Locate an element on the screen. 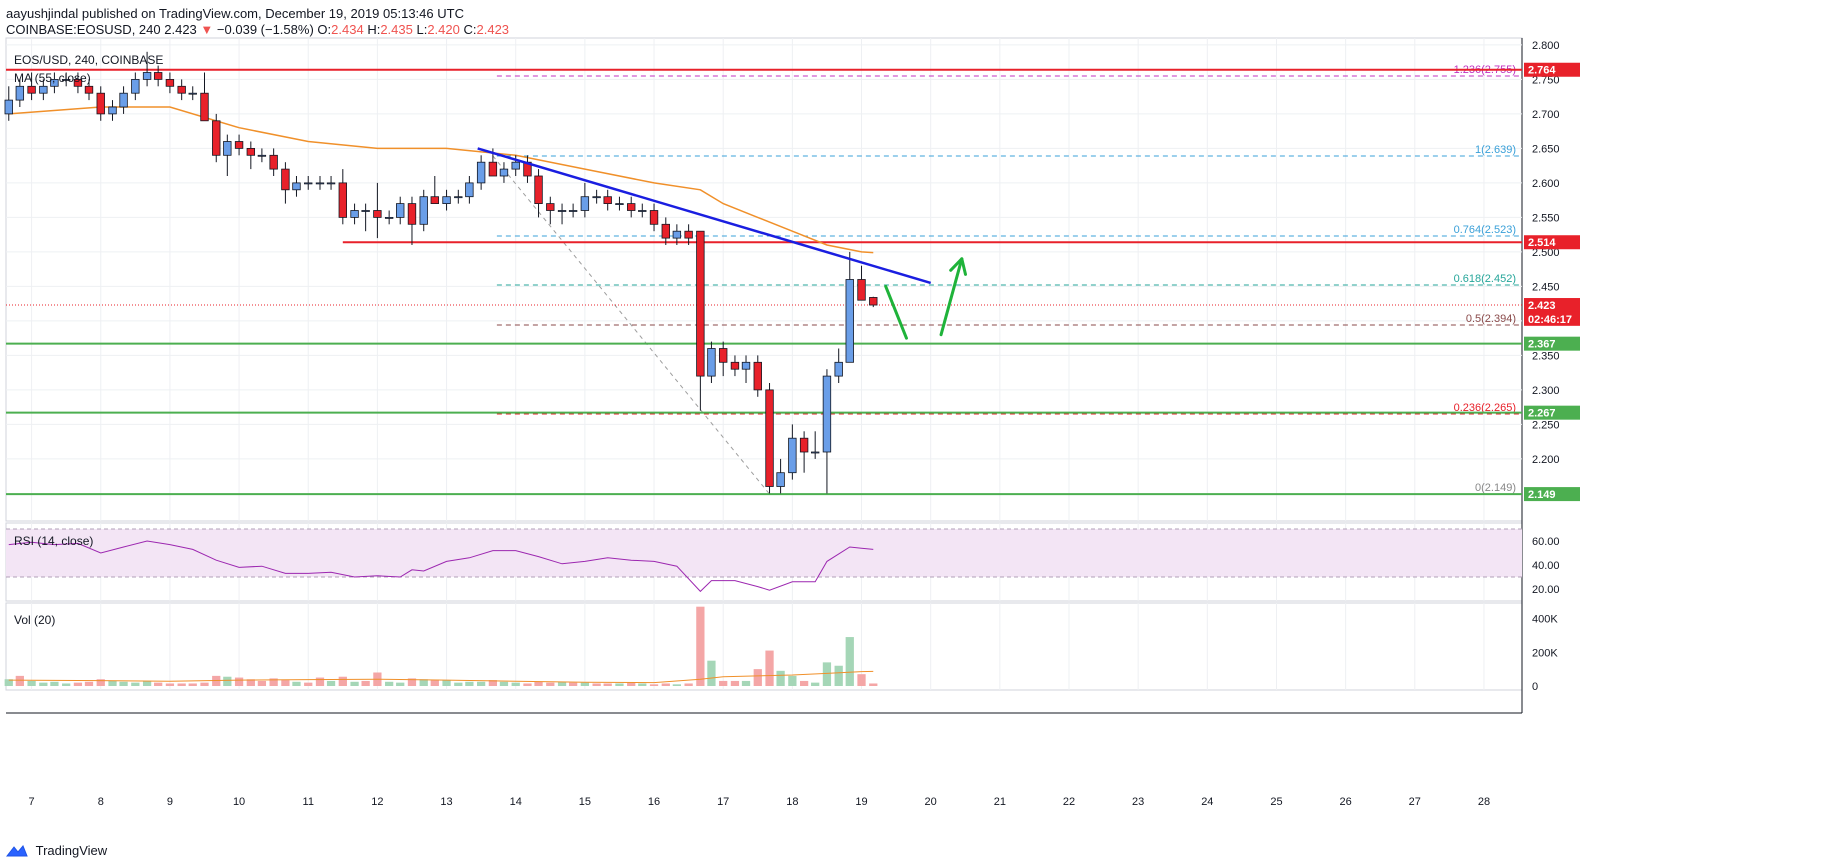 Image resolution: width=1828 pixels, height=868 pixels. fib-level-label: 0.236(2.265) is located at coordinates (1485, 408).